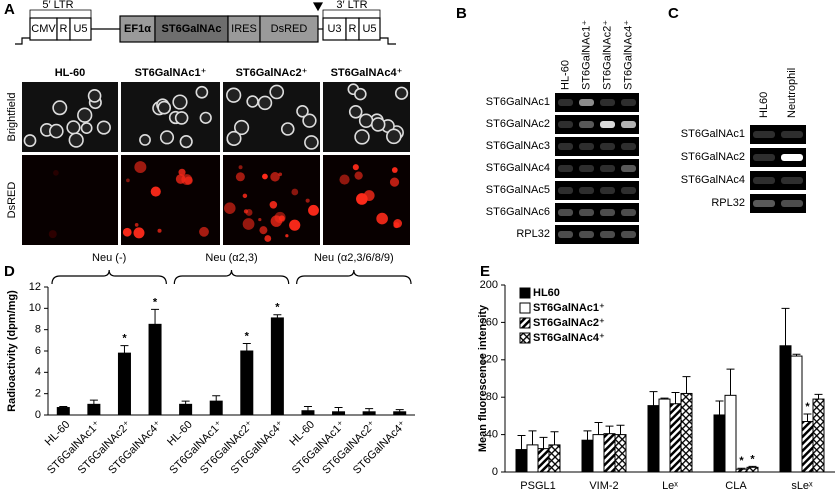 Image resolution: width=840 pixels, height=495 pixels. Describe the element at coordinates (489, 360) in the screenshot. I see `y-tick-label: 120` at that location.